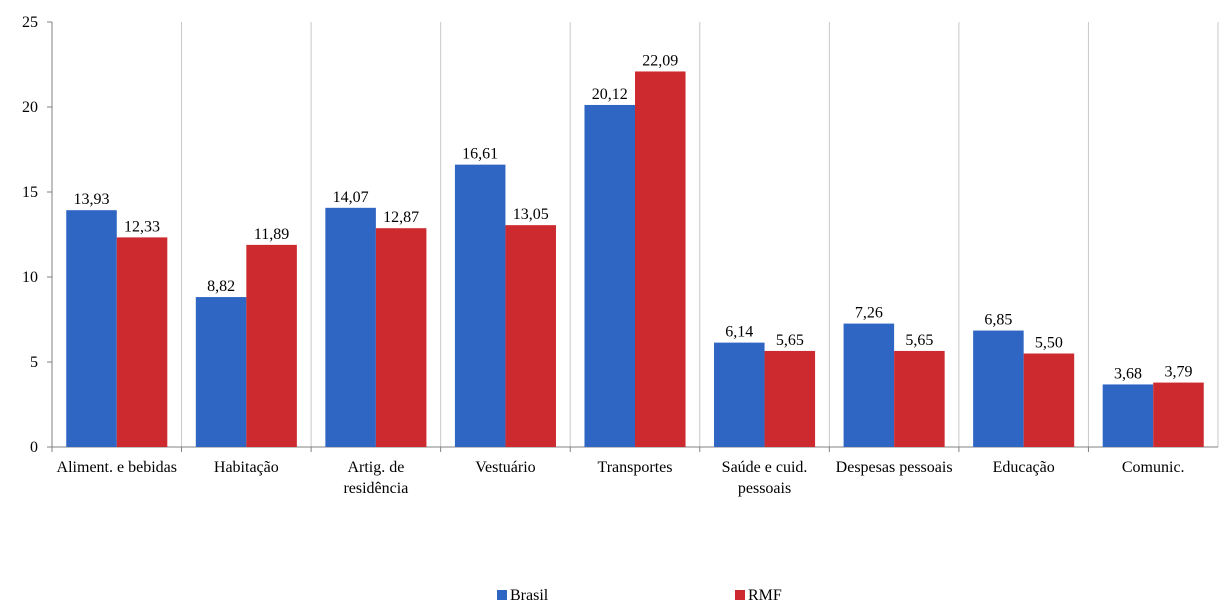 The height and width of the screenshot is (605, 1225). I want to click on x-tick-label: Despesas pessoais, so click(894, 467).